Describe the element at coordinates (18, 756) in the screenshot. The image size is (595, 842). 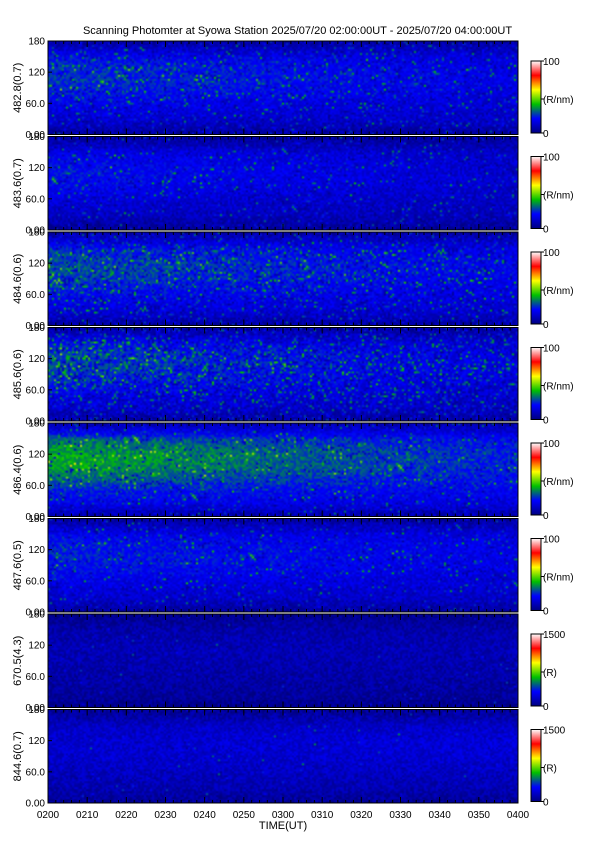
I see `panel-ylabel: 844.6(0.7)` at that location.